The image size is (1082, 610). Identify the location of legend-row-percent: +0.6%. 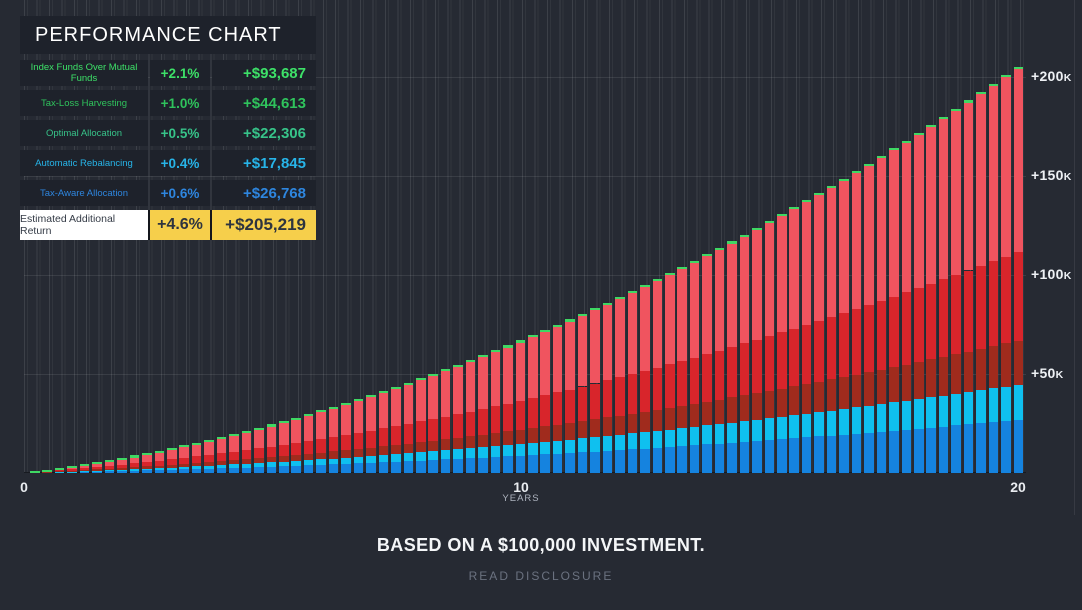
(180, 193).